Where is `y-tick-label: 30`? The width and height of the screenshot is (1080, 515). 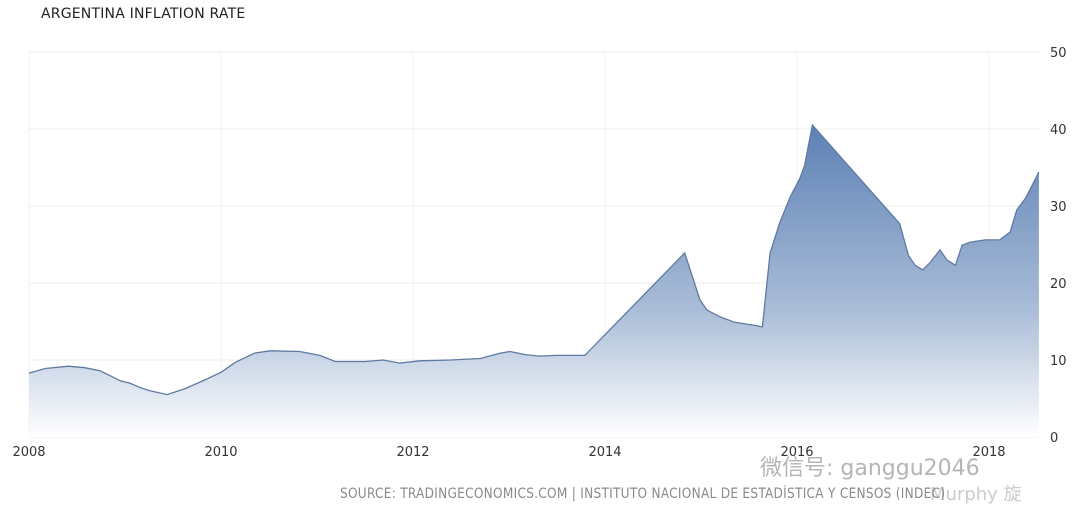 y-tick-label: 30 is located at coordinates (1058, 207).